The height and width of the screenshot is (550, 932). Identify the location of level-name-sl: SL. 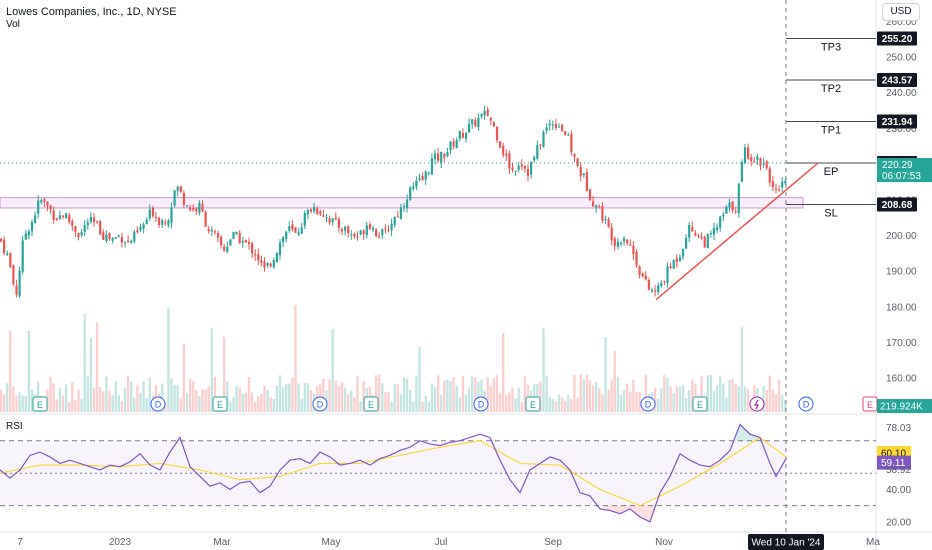
(830, 213).